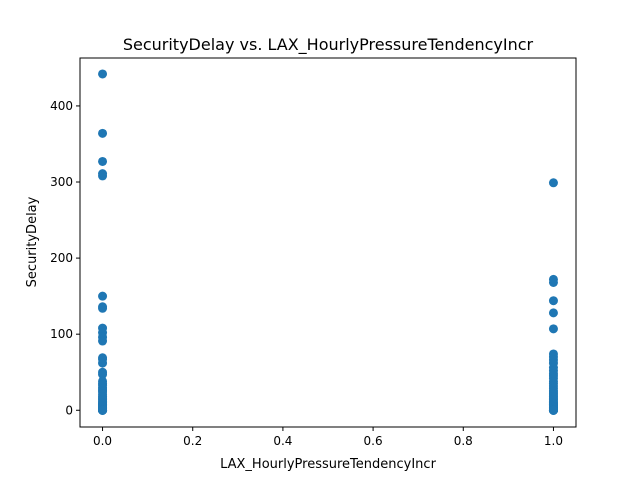  Describe the element at coordinates (328, 437) in the screenshot. I see `x-axis-ticks: 0.0 0.2 0.4 0.6 0.8 1.0` at that location.